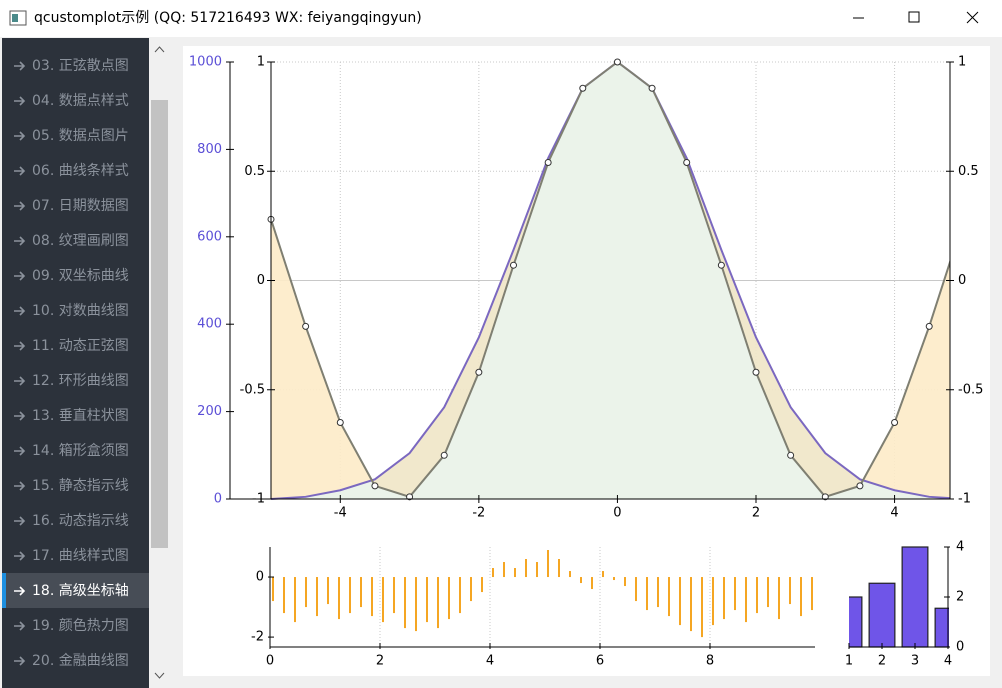 The image size is (1002, 688). Describe the element at coordinates (80, 521) in the screenshot. I see `sidebar-item: 16. 动态指示线` at that location.